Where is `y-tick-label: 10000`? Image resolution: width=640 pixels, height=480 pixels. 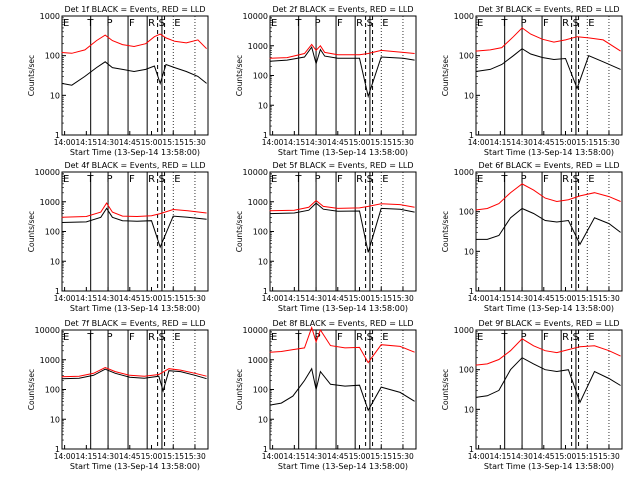
y-tick-label: 10000 is located at coordinates (47, 330).